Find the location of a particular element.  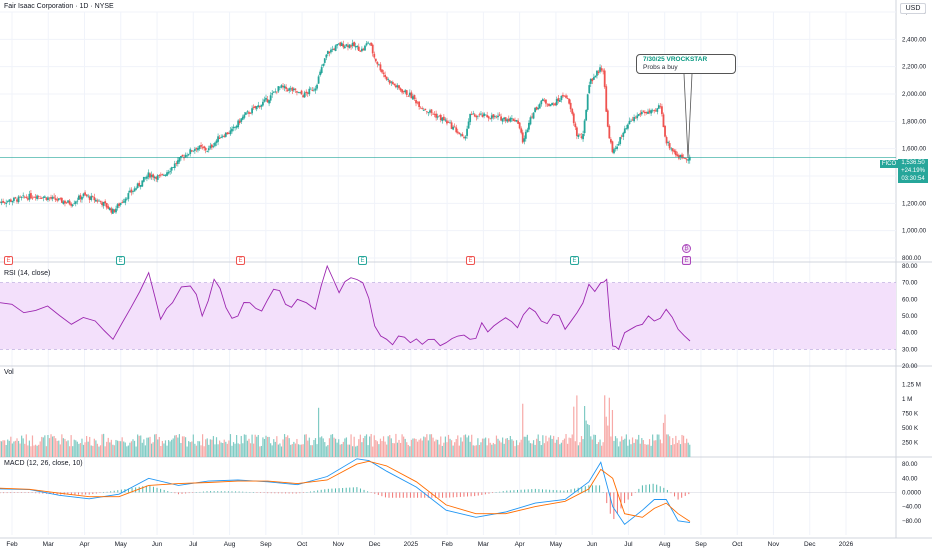

rsi-label: RSI (14, close) is located at coordinates (27, 273).